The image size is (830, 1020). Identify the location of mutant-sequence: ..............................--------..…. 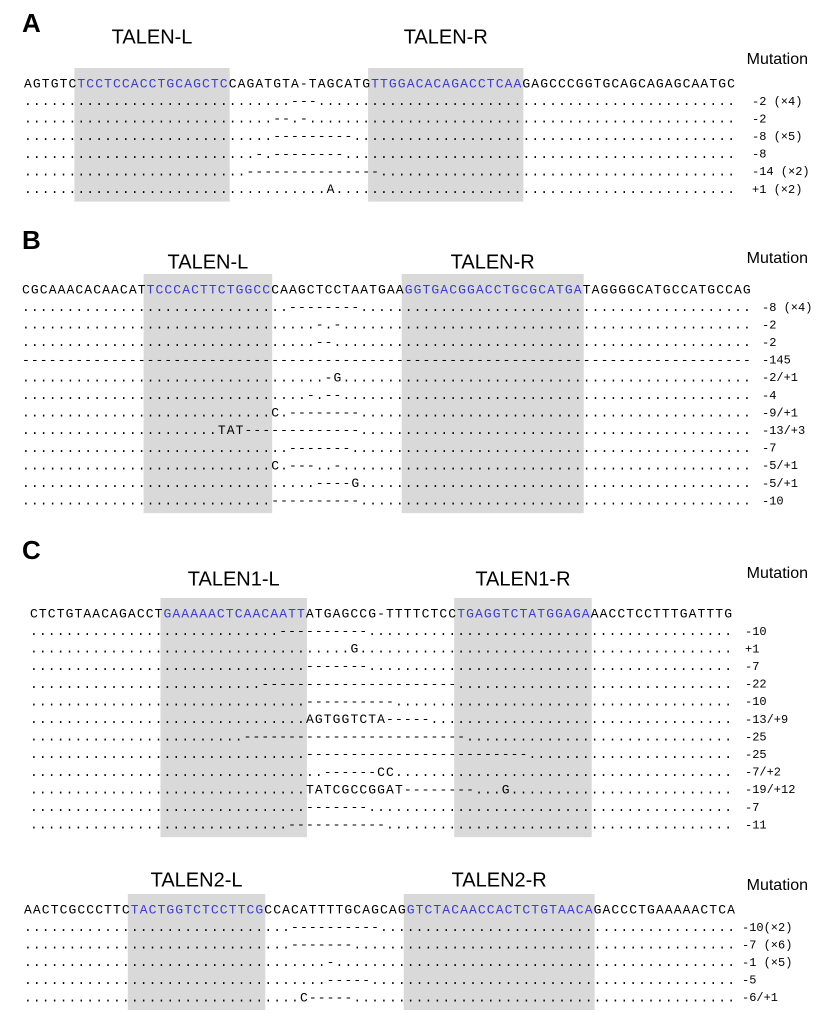
(387, 307).